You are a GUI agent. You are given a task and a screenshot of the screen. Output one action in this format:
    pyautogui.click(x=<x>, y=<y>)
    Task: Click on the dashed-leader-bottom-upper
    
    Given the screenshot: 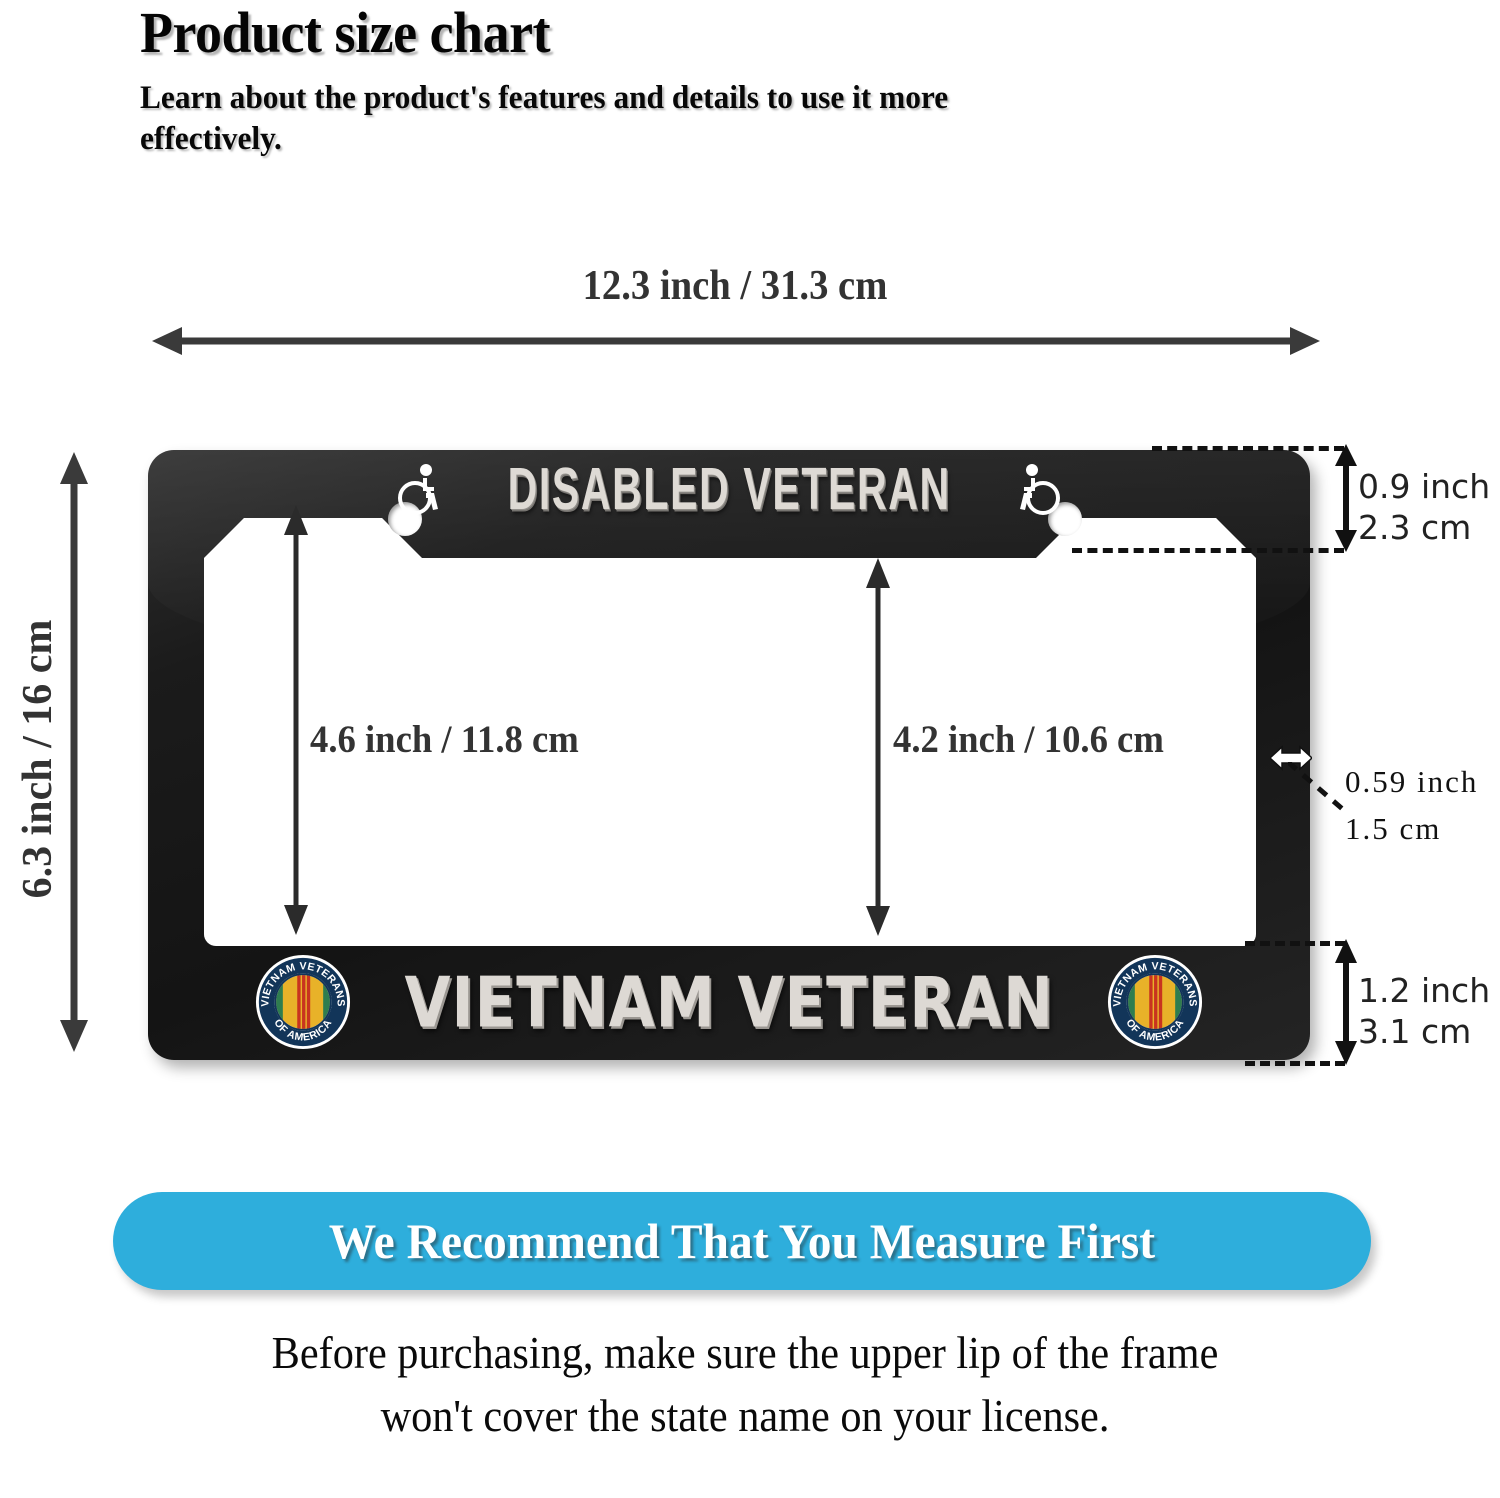 What is the action you would take?
    pyautogui.click(x=1295, y=943)
    